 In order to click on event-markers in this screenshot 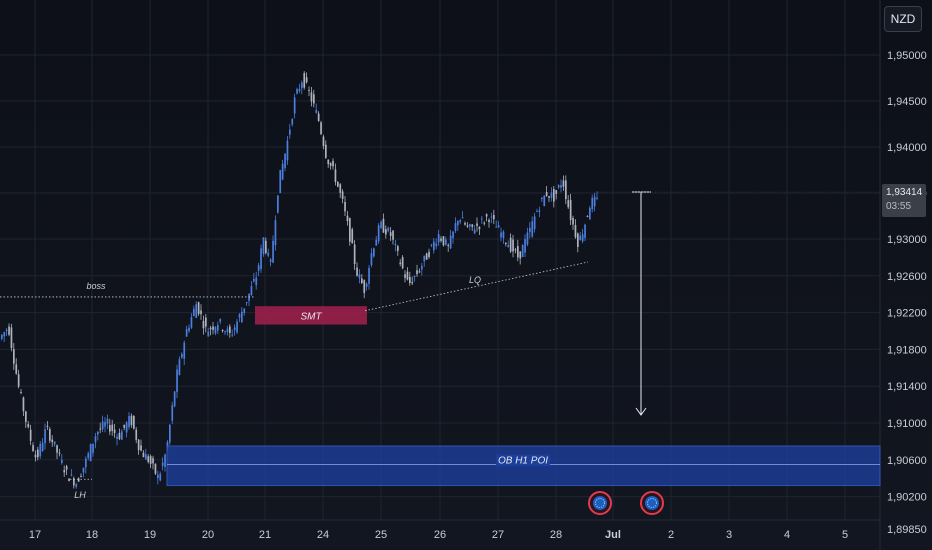, I will do `click(626, 503)`.